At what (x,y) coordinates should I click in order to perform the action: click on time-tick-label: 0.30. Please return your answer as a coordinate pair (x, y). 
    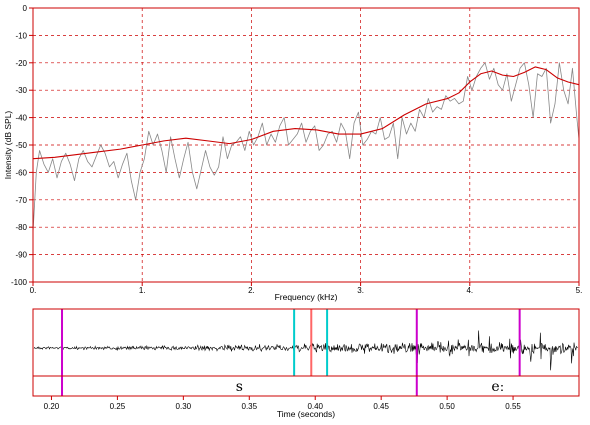
    Looking at the image, I should click on (184, 406).